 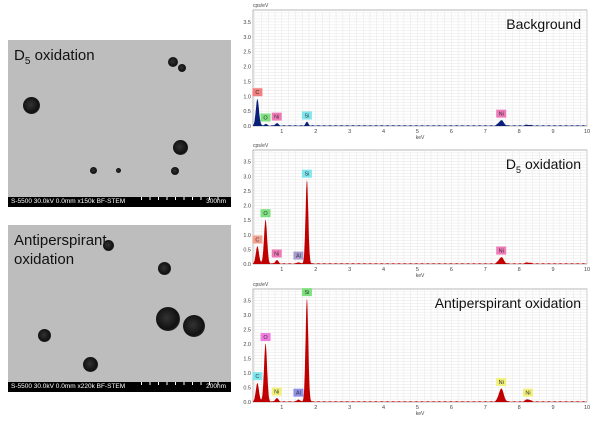 I want to click on y-tick-label: 0.0, so click(x=247, y=127).